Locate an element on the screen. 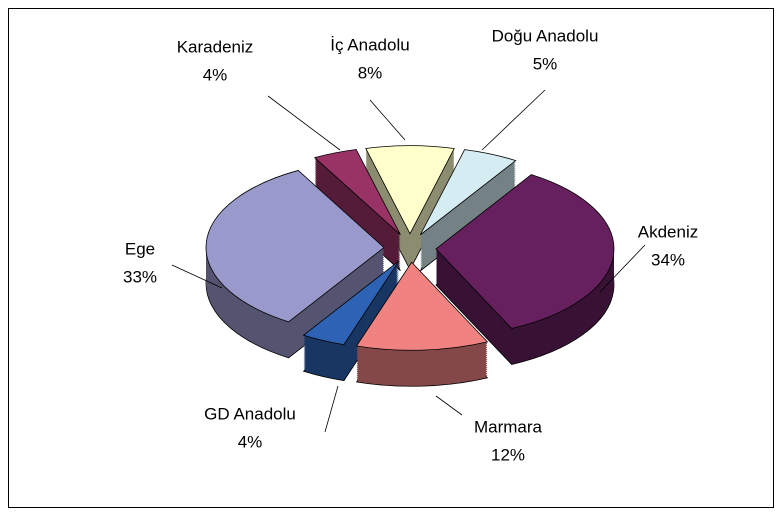 Image resolution: width=782 pixels, height=517 pixels. label-value: 8% is located at coordinates (370, 72).